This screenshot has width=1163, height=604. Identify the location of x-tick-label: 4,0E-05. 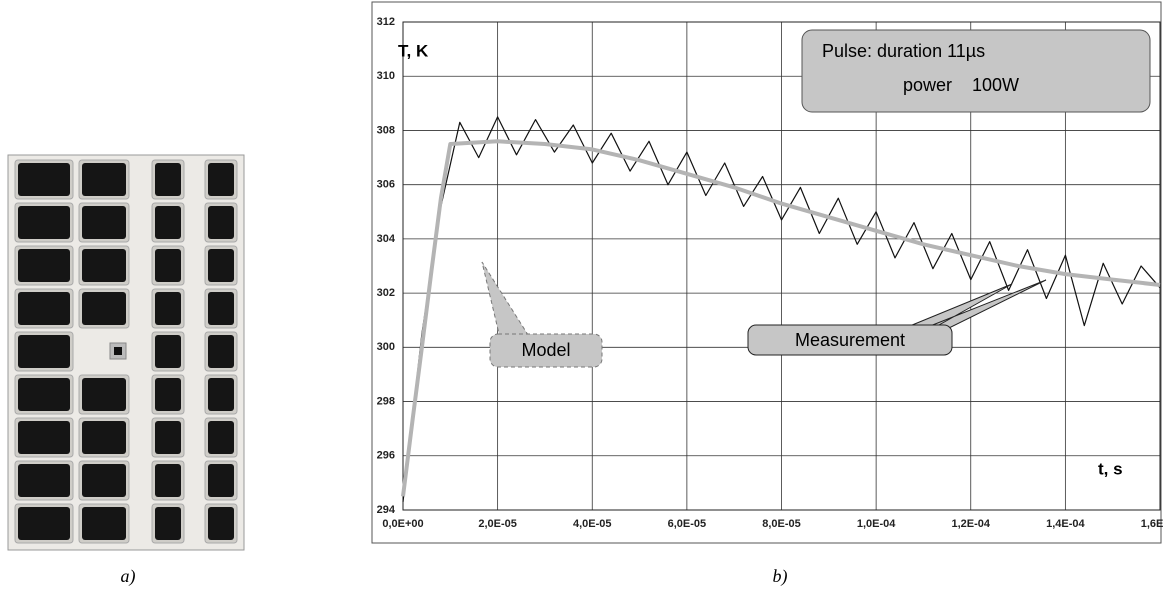
(592, 524).